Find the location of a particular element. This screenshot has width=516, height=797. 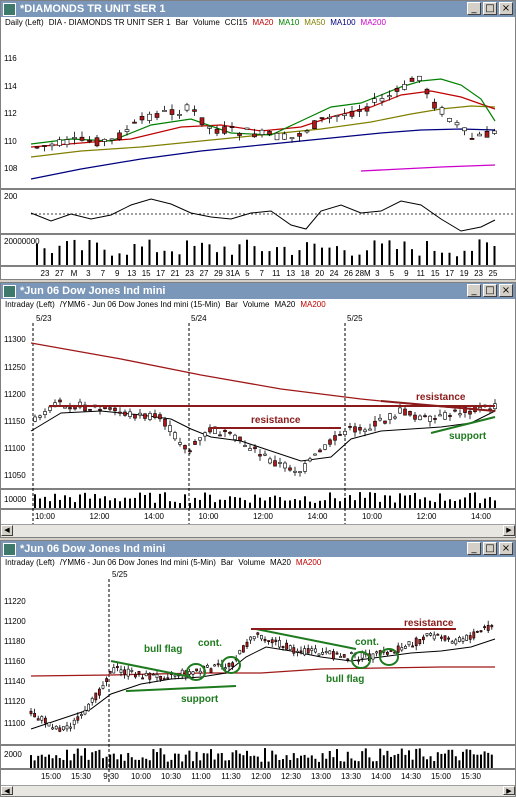

x-tick-label: 31A is located at coordinates (233, 273).